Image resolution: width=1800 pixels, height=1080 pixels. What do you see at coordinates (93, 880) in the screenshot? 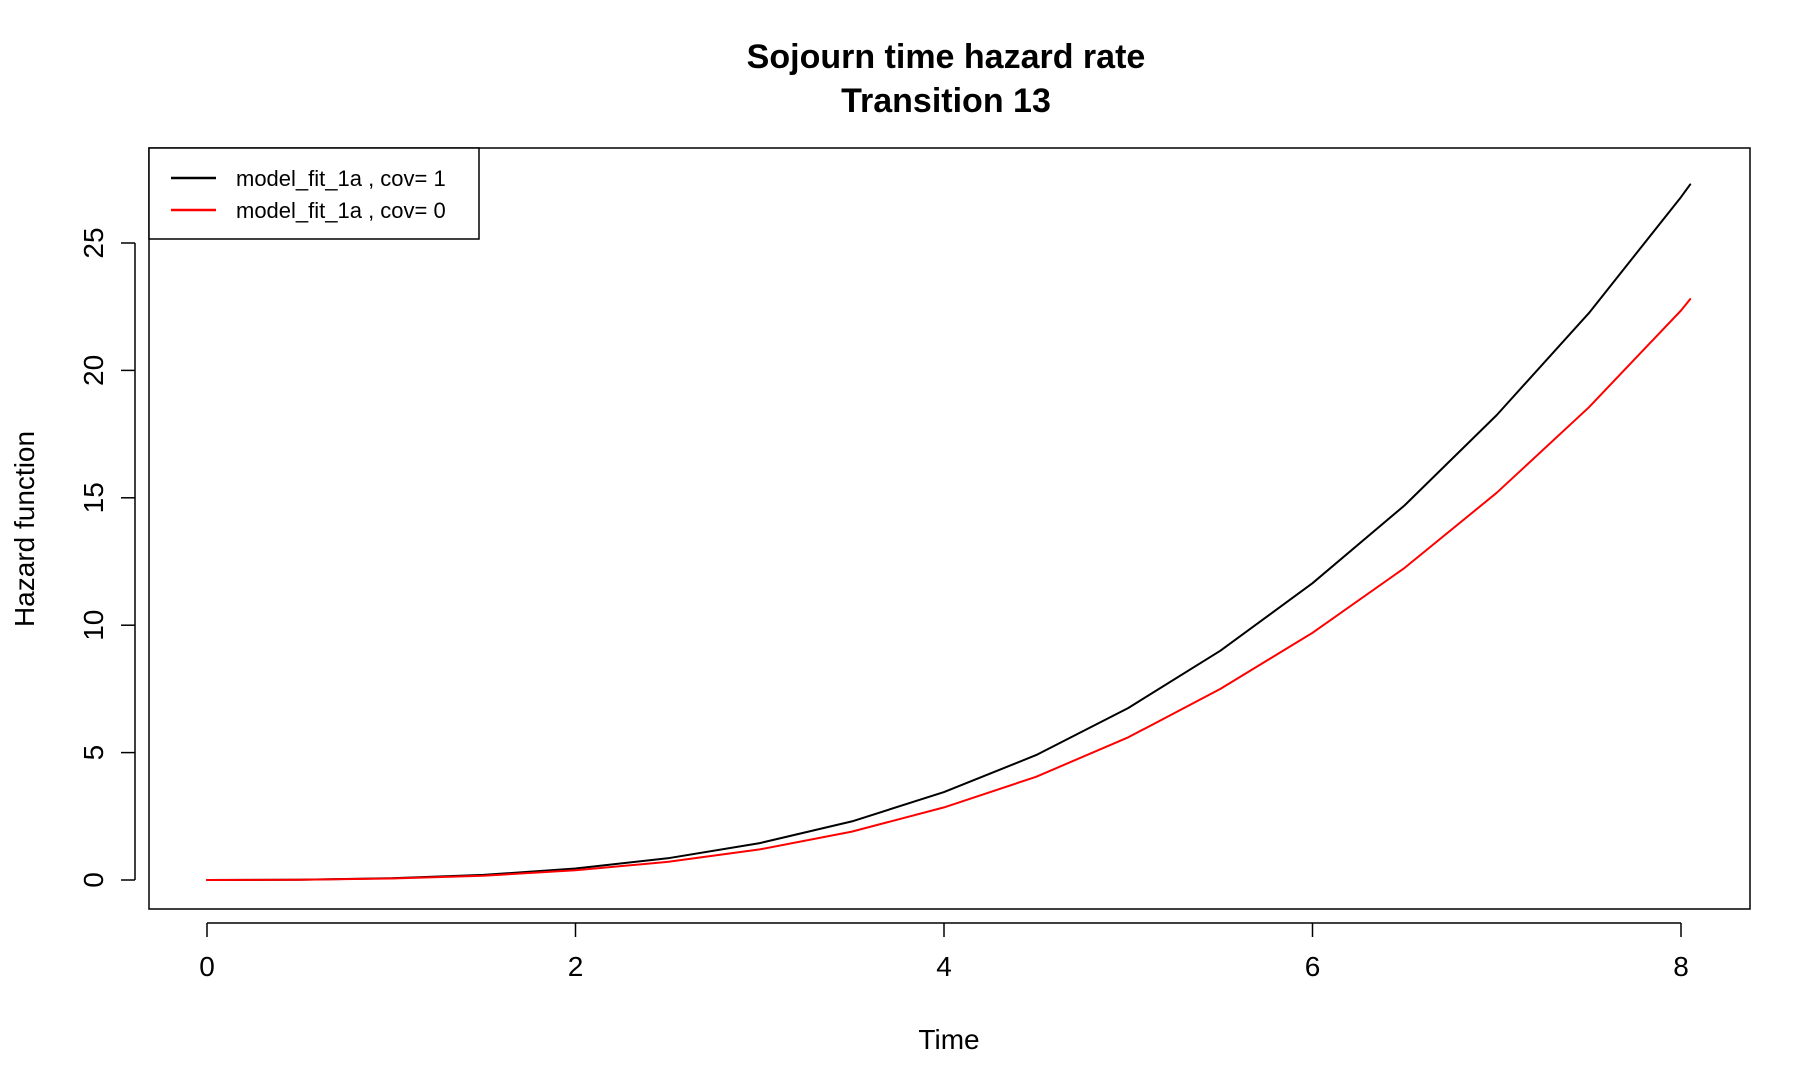
I see `y-tick-label: 0` at bounding box center [93, 880].